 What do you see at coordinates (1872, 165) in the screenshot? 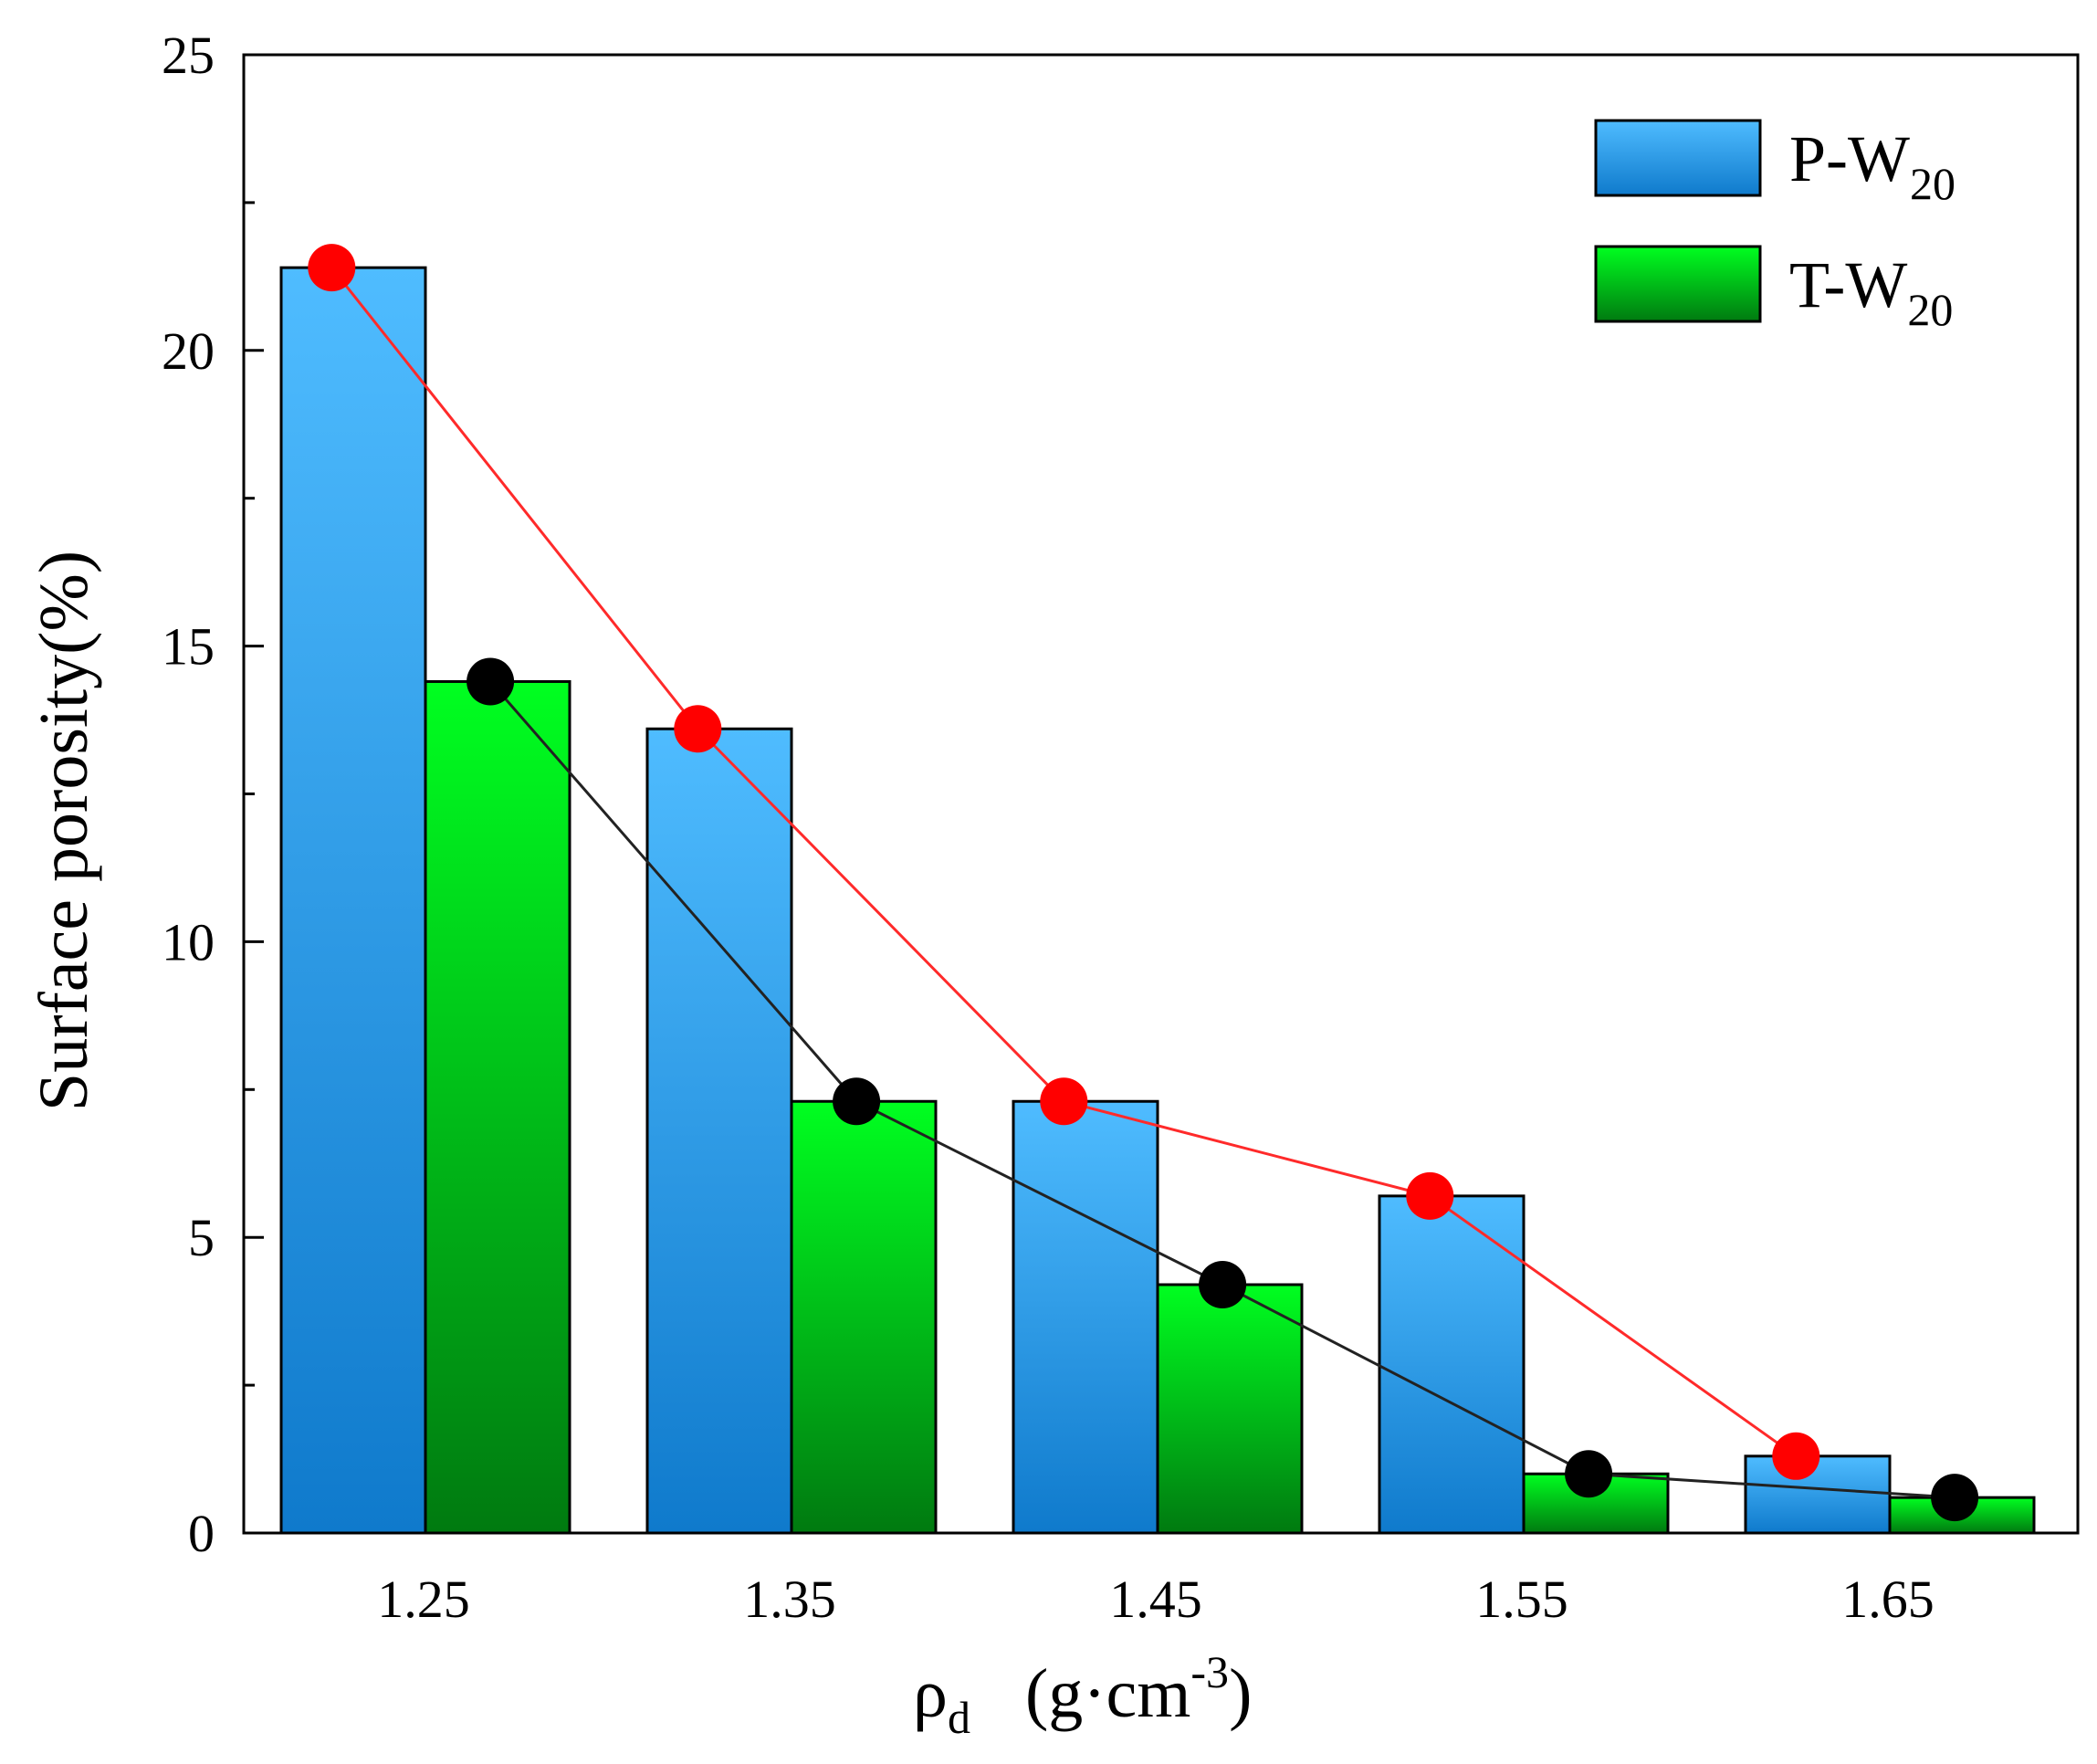
I see `legend-label-p-w20: P-W20` at bounding box center [1872, 165].